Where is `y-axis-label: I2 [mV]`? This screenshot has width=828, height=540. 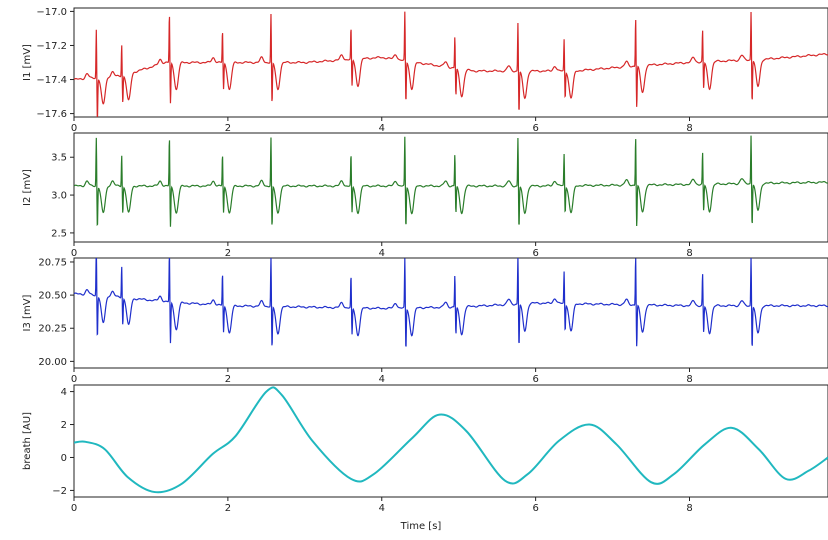
y-axis-label: I2 [mV] is located at coordinates (27, 187).